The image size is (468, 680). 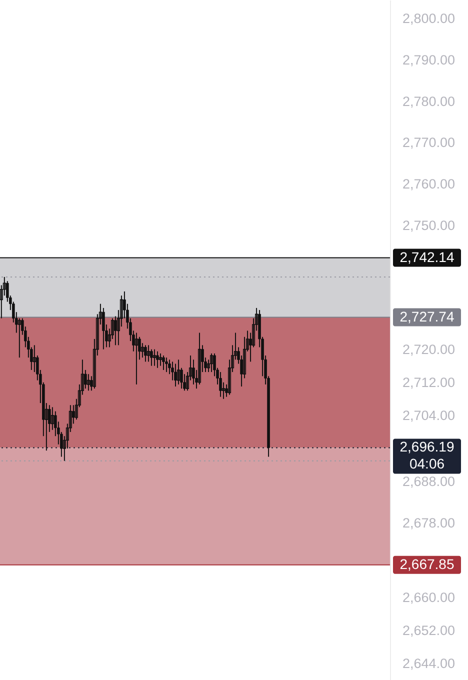 I want to click on y-tick-label: 2,688.00, so click(x=429, y=482).